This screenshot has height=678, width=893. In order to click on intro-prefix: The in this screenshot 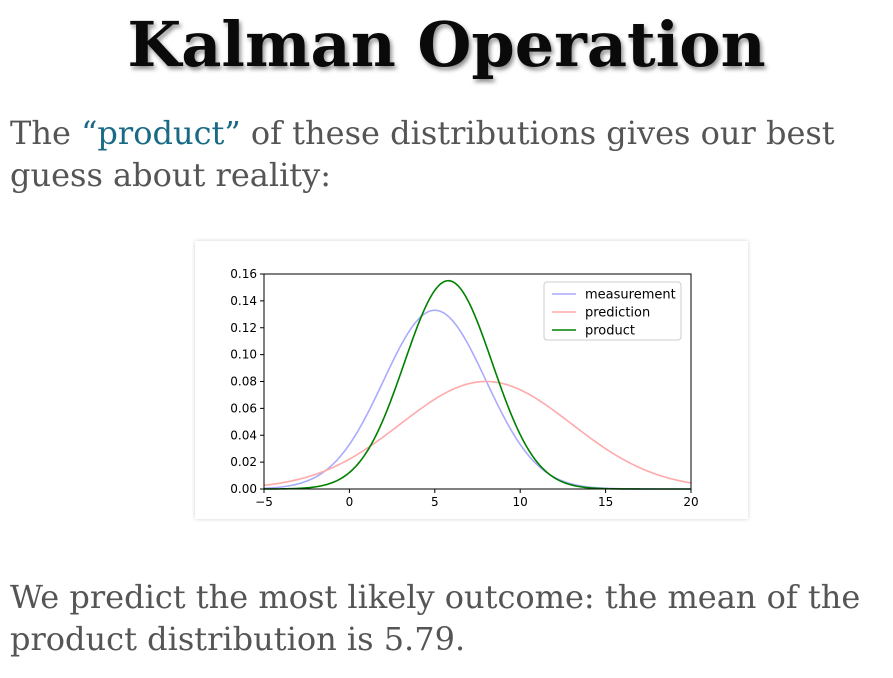, I will do `click(46, 133)`.